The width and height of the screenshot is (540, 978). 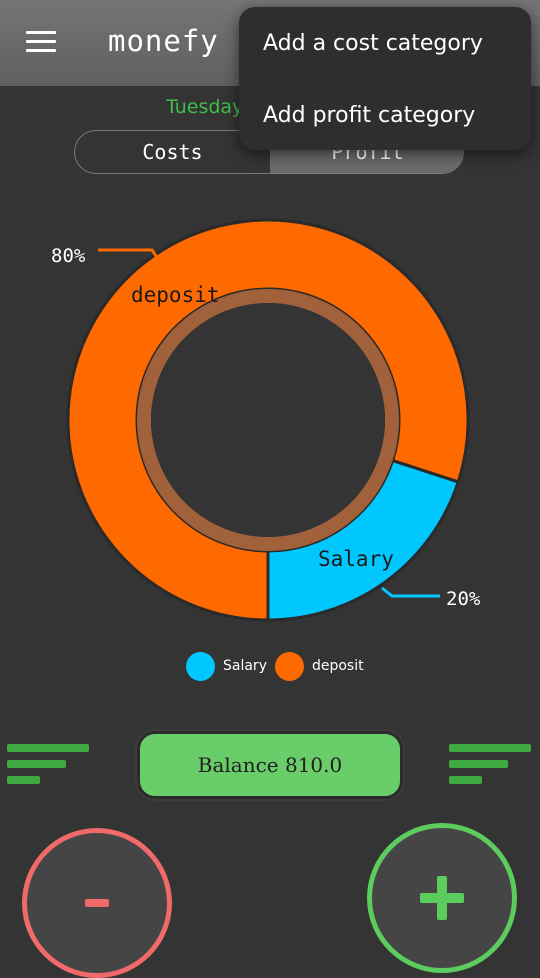 I want to click on overflow-dropdown-menu: Add a cost category Add profit category, so click(x=385, y=78).